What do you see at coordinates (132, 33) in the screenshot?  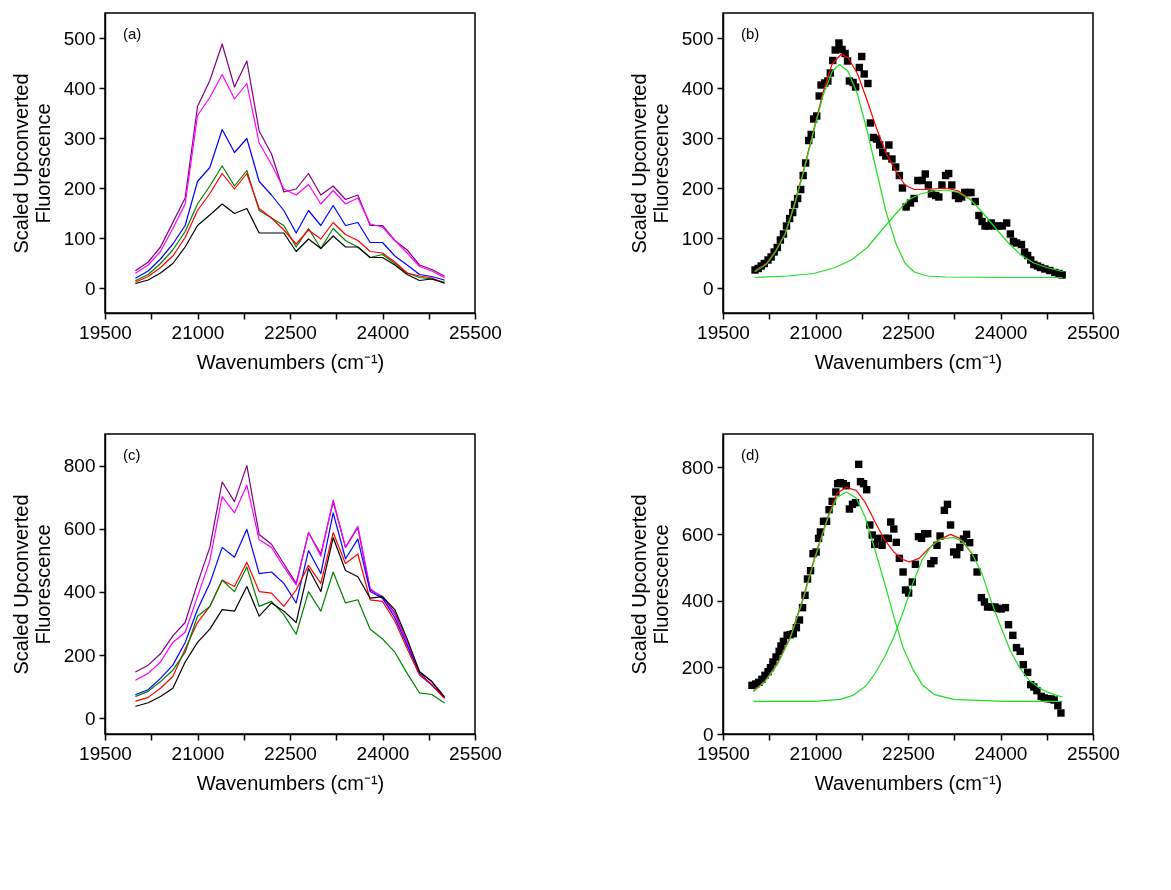 I see `annotation: (a)` at bounding box center [132, 33].